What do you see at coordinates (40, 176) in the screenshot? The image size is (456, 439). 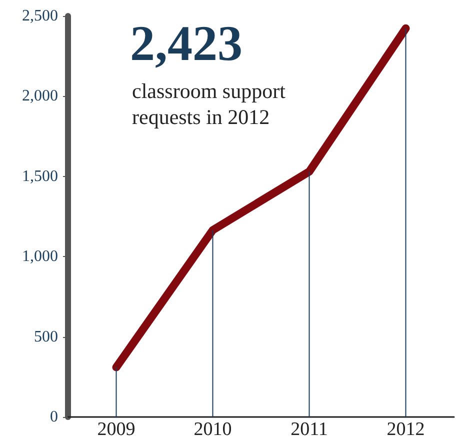 I see `y-tick-label: 1,500` at bounding box center [40, 176].